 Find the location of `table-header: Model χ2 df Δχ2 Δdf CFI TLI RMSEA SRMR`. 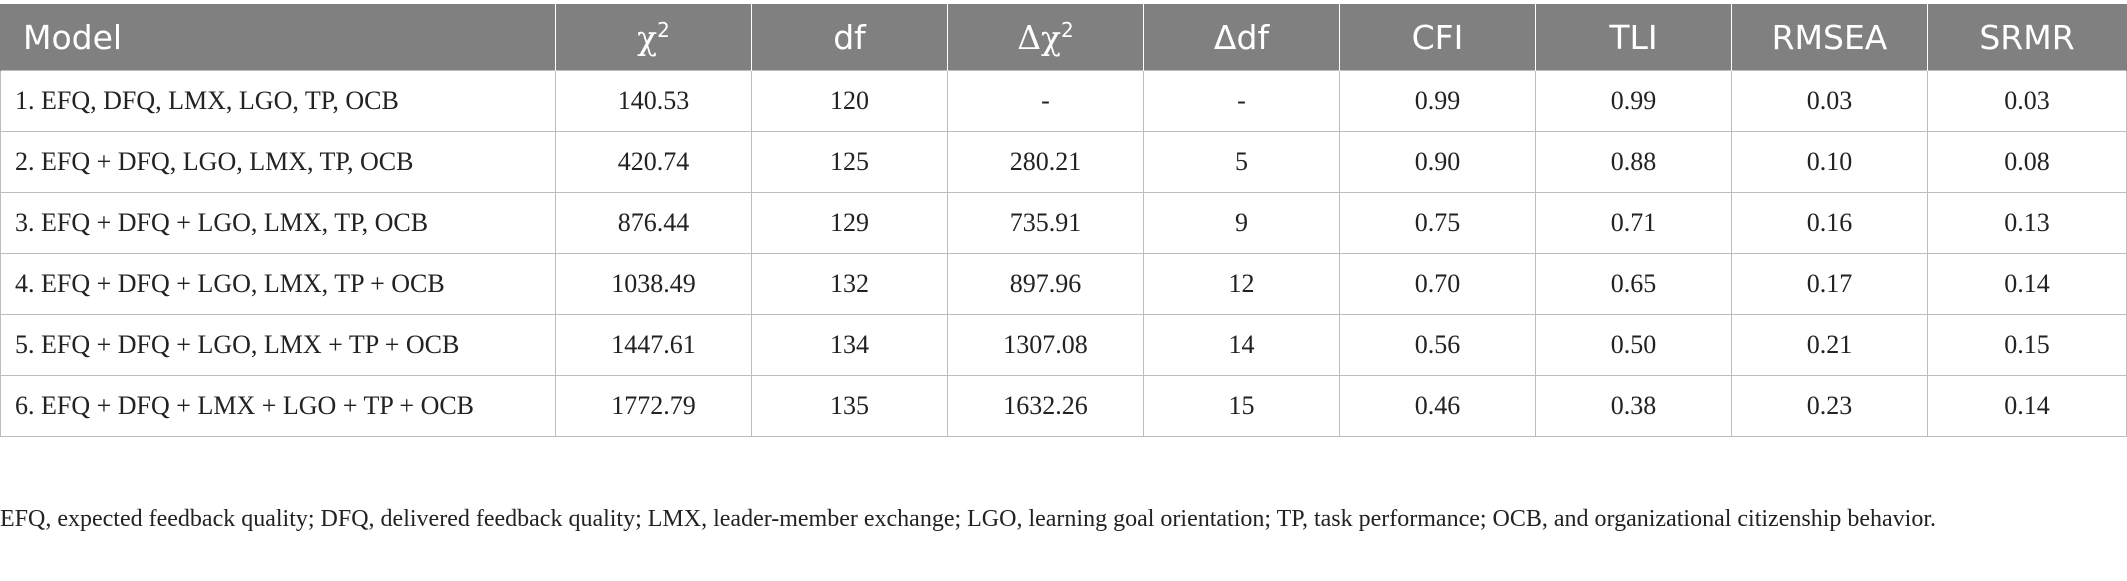

table-header: Model χ2 df Δχ2 Δdf CFI TLI RMSEA SRMR is located at coordinates (1063, 37).